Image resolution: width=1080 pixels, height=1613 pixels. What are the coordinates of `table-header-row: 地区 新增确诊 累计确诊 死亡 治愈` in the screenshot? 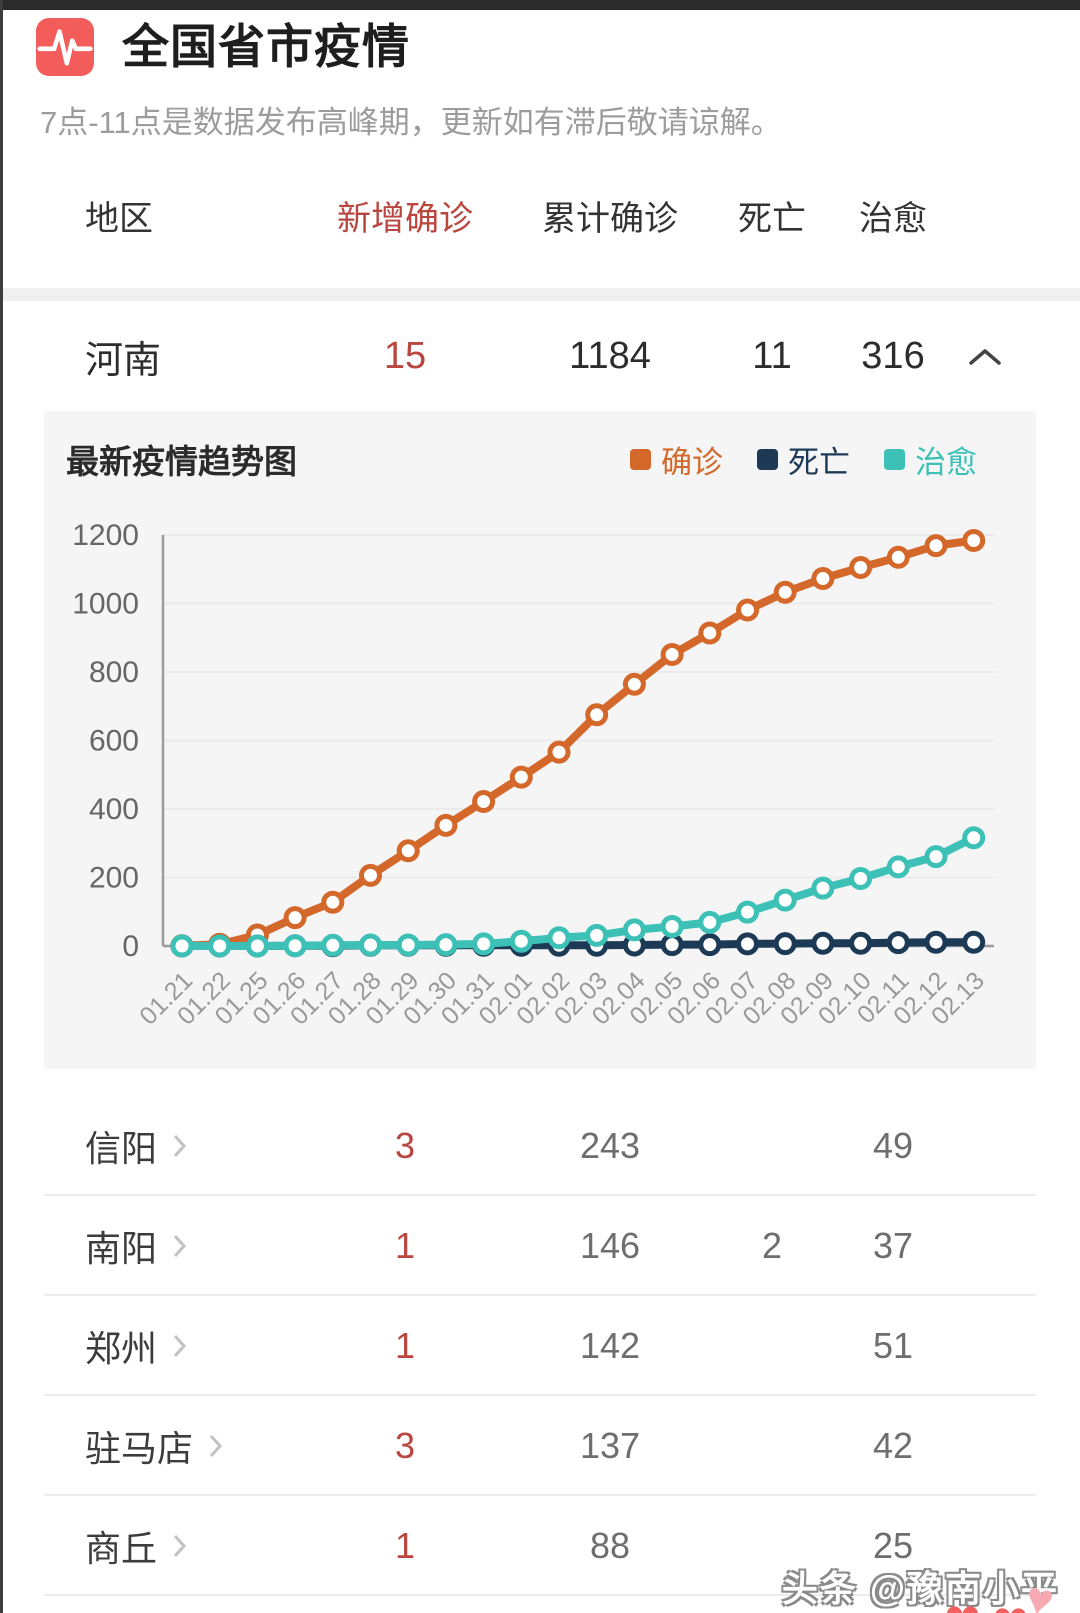 It's located at (540, 215).